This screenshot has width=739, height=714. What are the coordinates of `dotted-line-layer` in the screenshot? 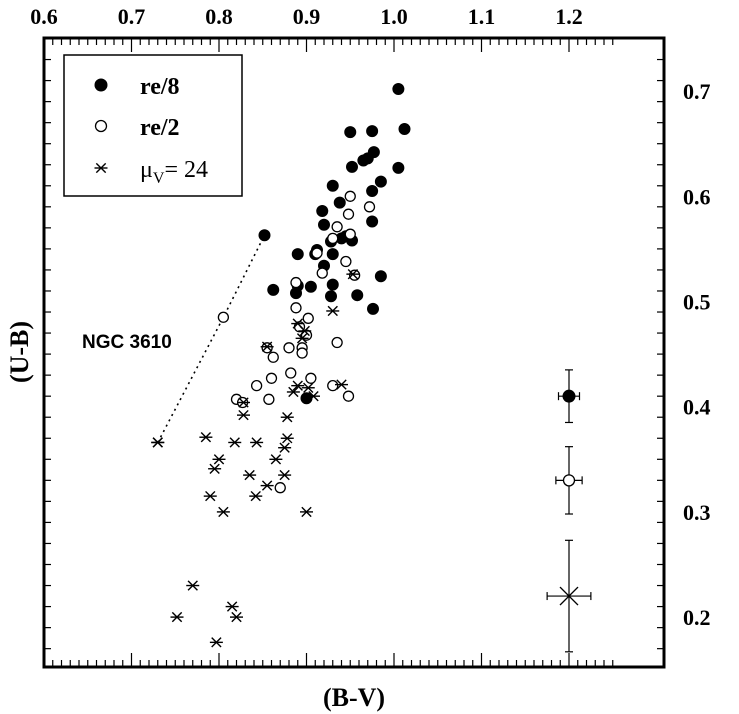 It's located at (211, 338).